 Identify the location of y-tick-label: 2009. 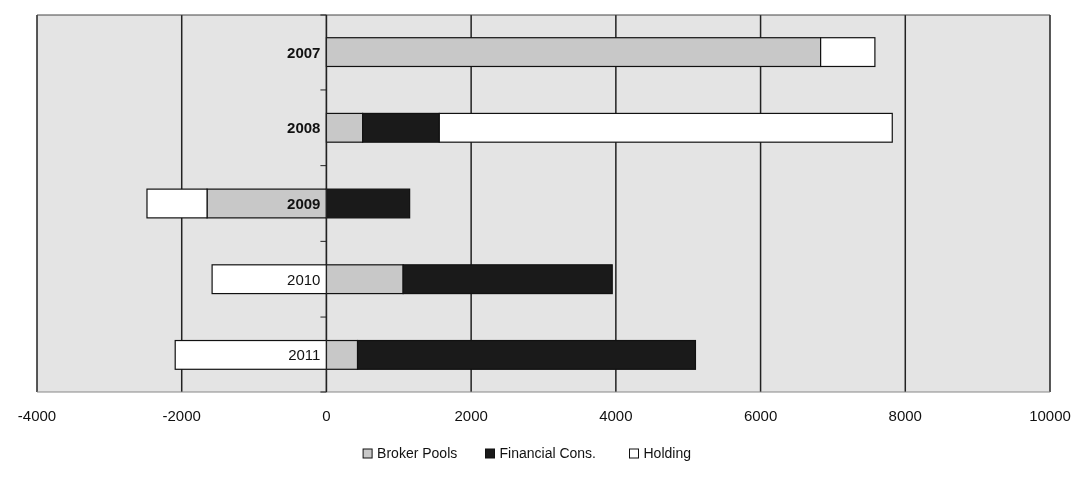
(304, 203).